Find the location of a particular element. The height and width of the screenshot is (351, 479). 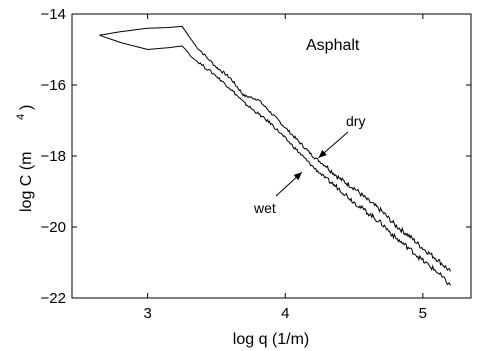

y-axis-label-close: ) is located at coordinates (26, 107).